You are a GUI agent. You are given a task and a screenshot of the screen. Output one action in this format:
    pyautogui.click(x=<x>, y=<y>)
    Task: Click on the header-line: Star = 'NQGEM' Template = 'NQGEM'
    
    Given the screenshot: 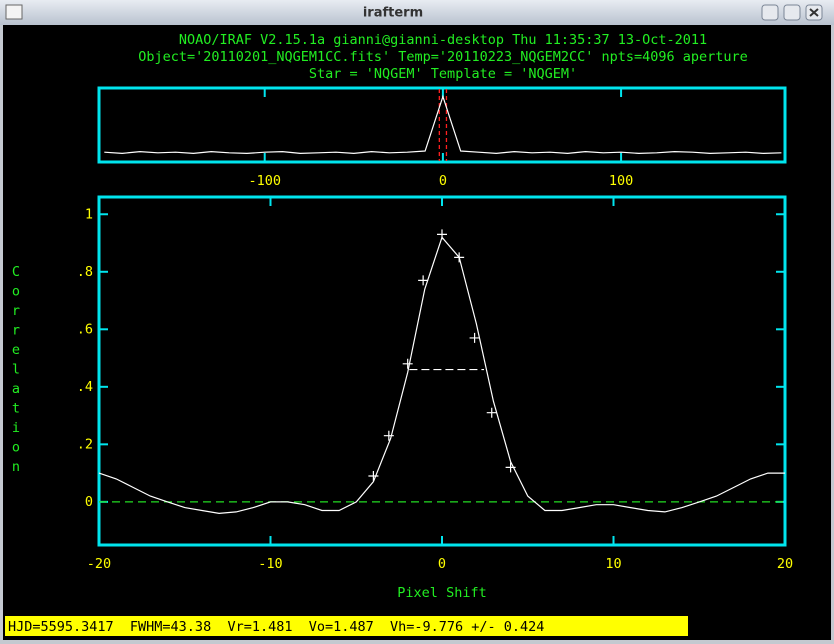 What is the action you would take?
    pyautogui.click(x=443, y=74)
    